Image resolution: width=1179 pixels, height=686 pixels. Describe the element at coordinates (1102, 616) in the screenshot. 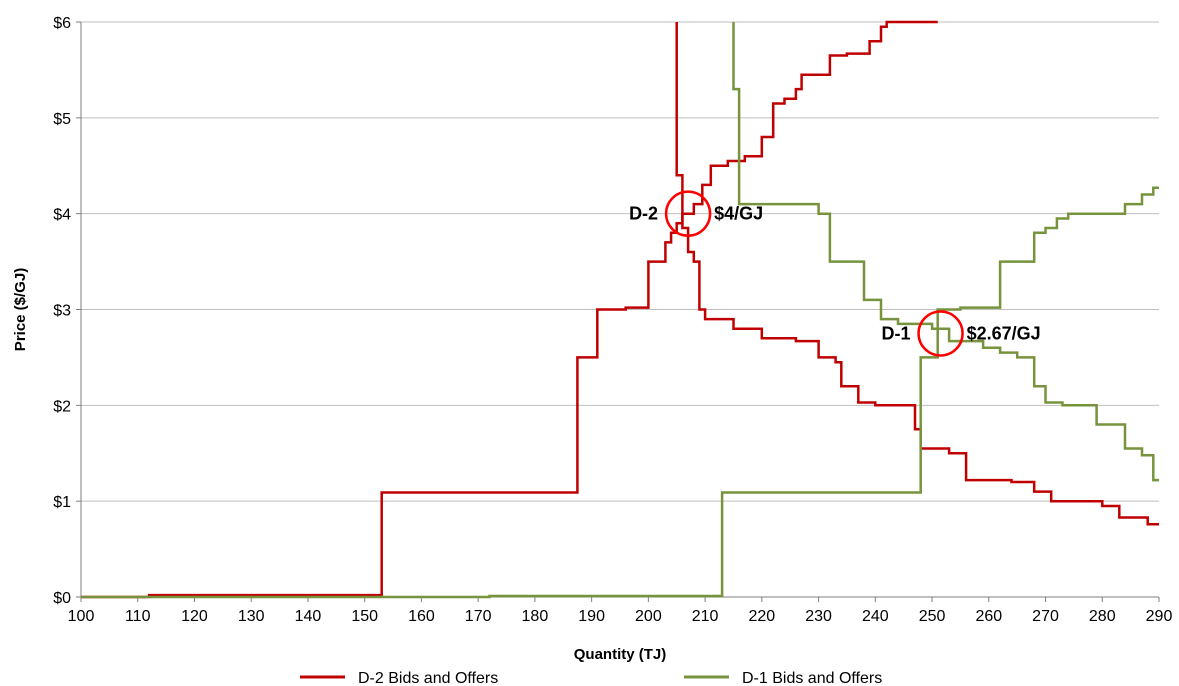

I see `x-tick-label: 280` at that location.